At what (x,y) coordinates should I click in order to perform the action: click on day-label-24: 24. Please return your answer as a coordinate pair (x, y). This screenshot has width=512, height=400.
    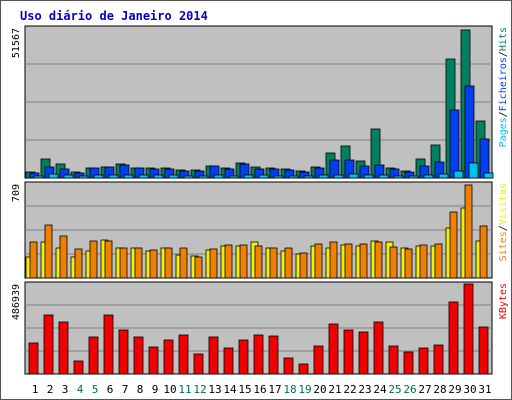
    Looking at the image, I should click on (380, 389).